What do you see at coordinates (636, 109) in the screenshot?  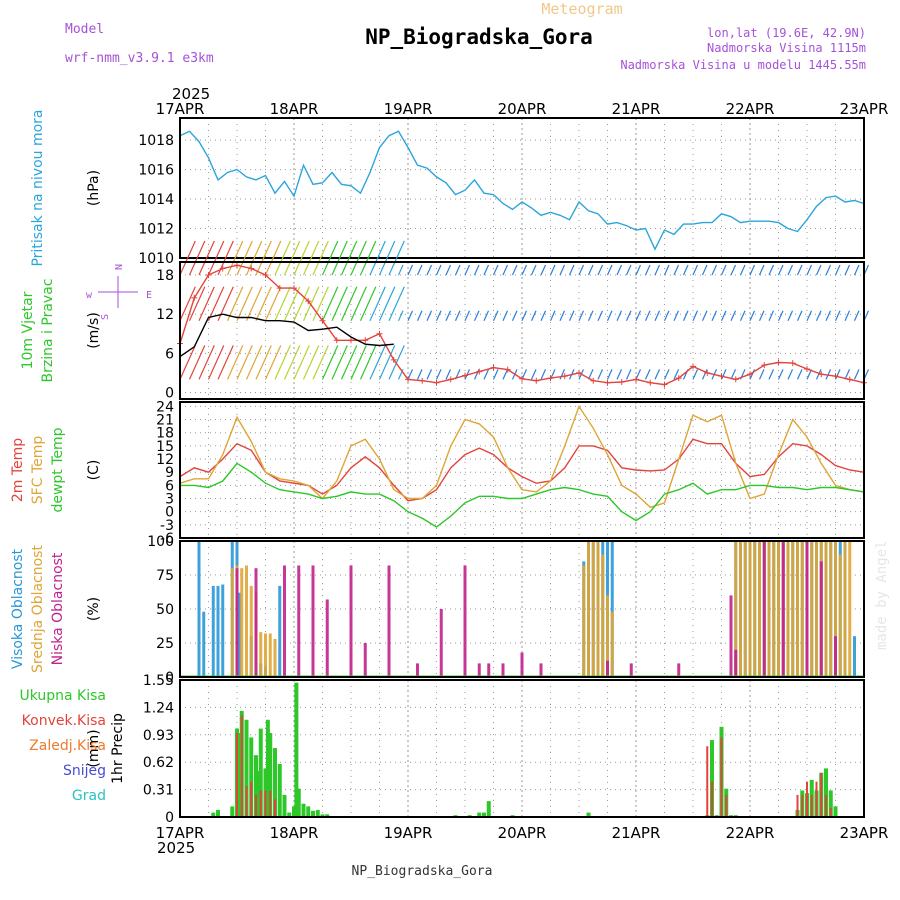 I see `x-tick-label-top: 21APR` at bounding box center [636, 109].